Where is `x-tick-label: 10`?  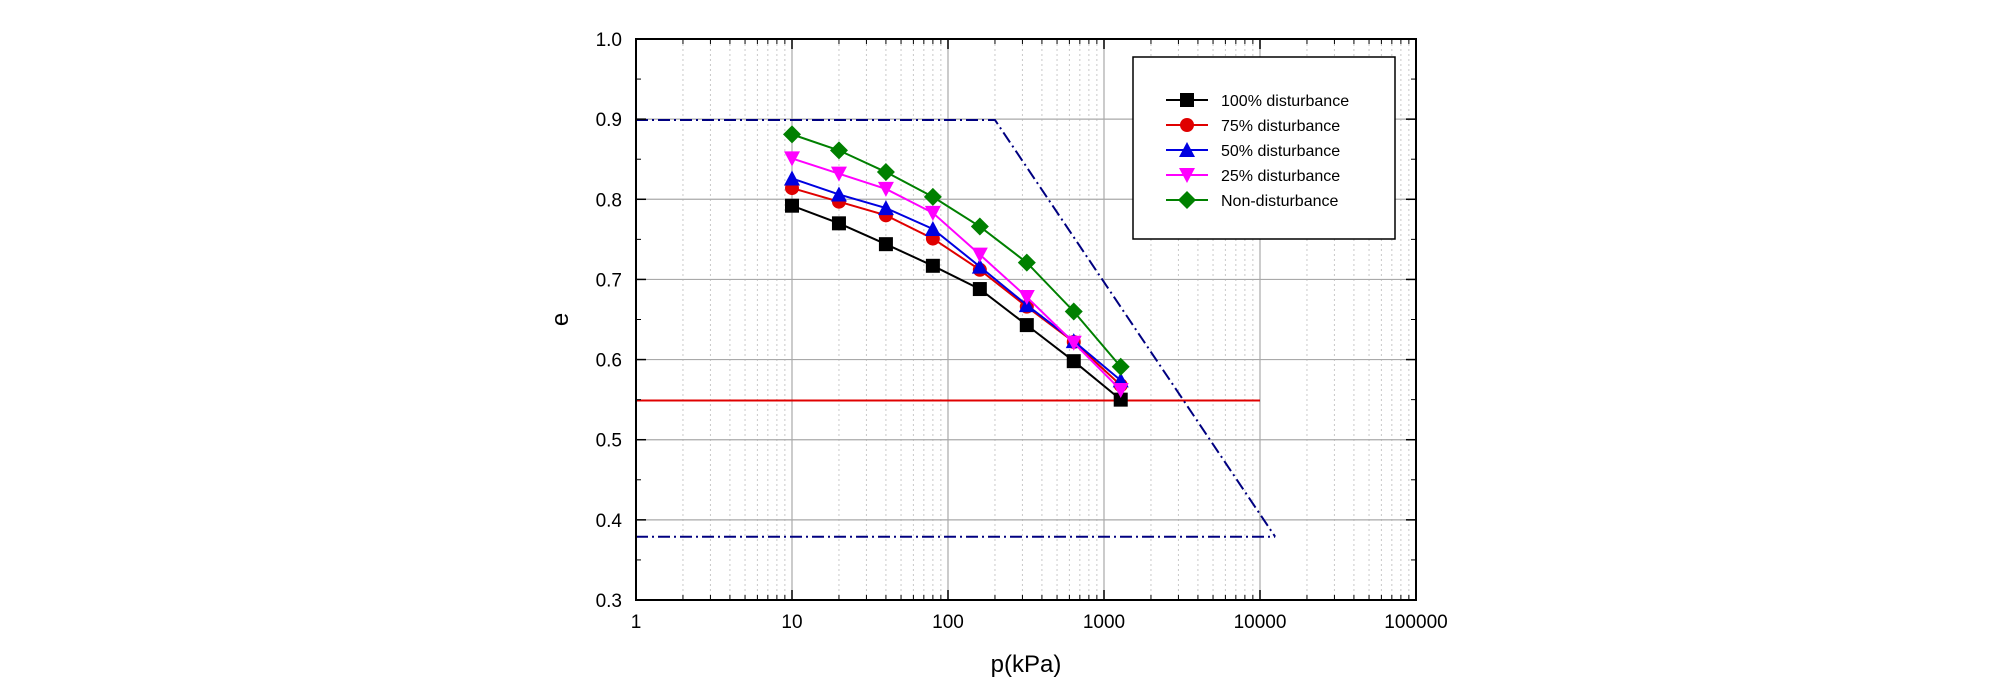
x-tick-label: 10 is located at coordinates (791, 622).